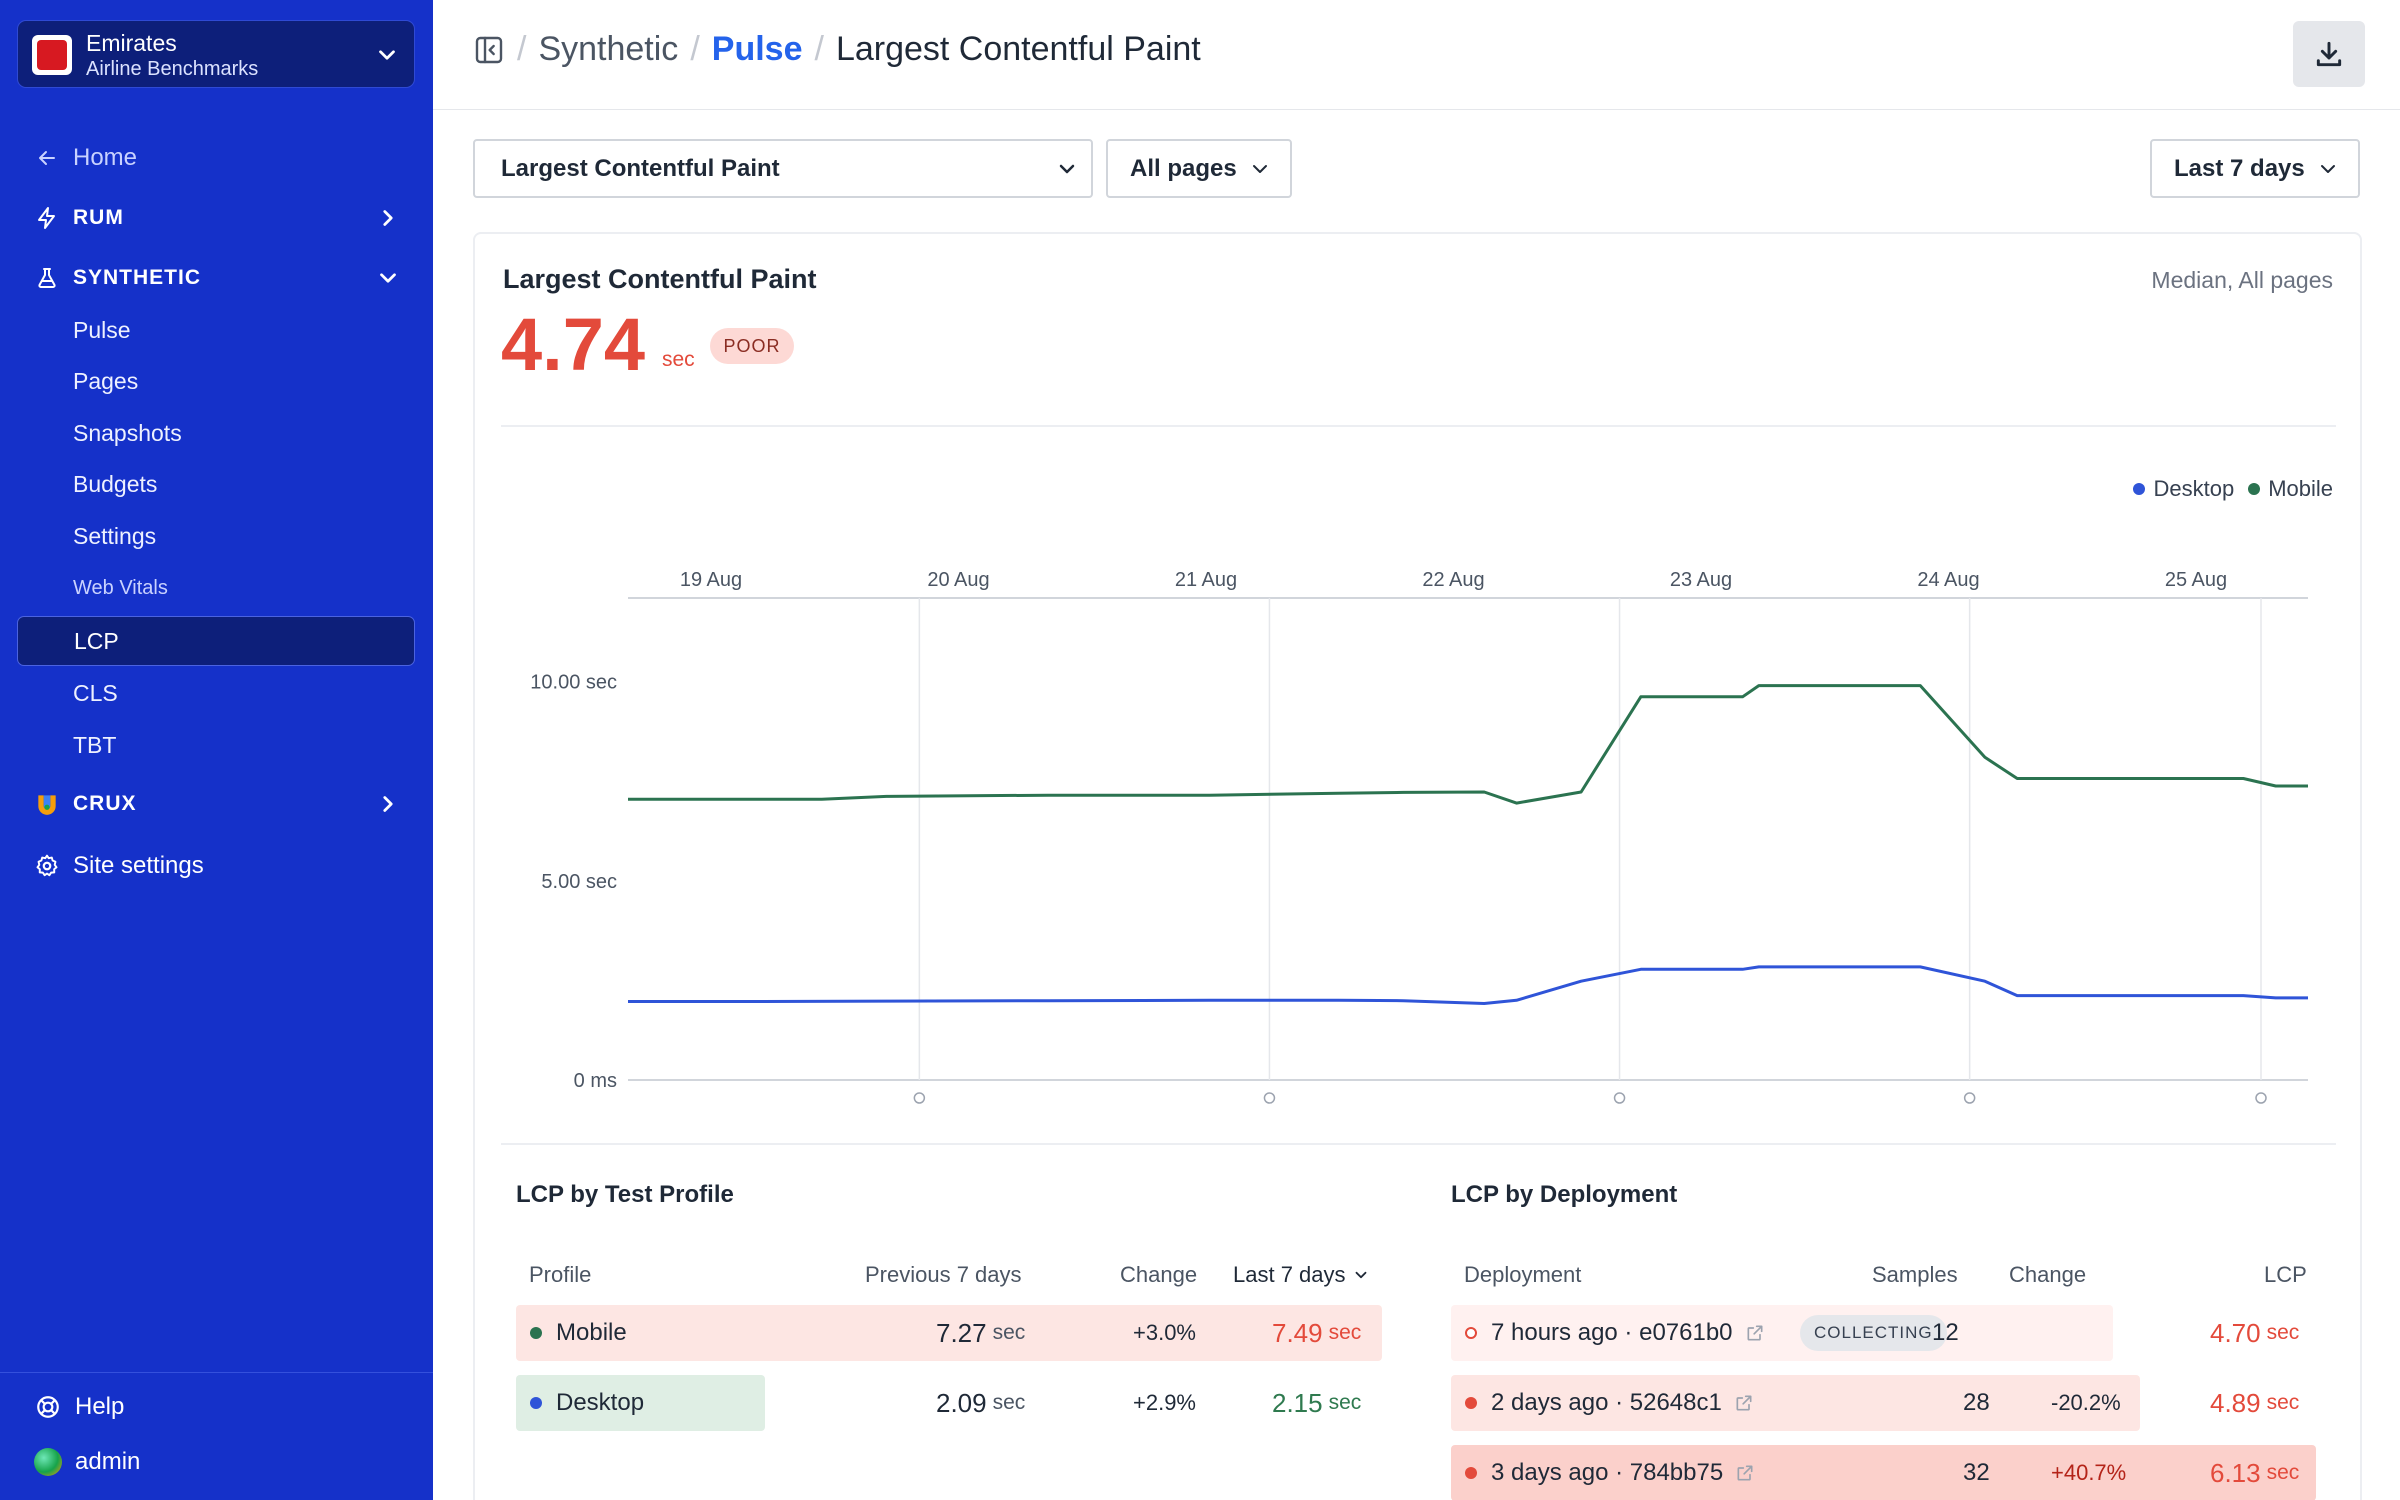 Image resolution: width=2400 pixels, height=1500 pixels. What do you see at coordinates (2285, 1274) in the screenshot?
I see `lcp-col-header: LCP` at bounding box center [2285, 1274].